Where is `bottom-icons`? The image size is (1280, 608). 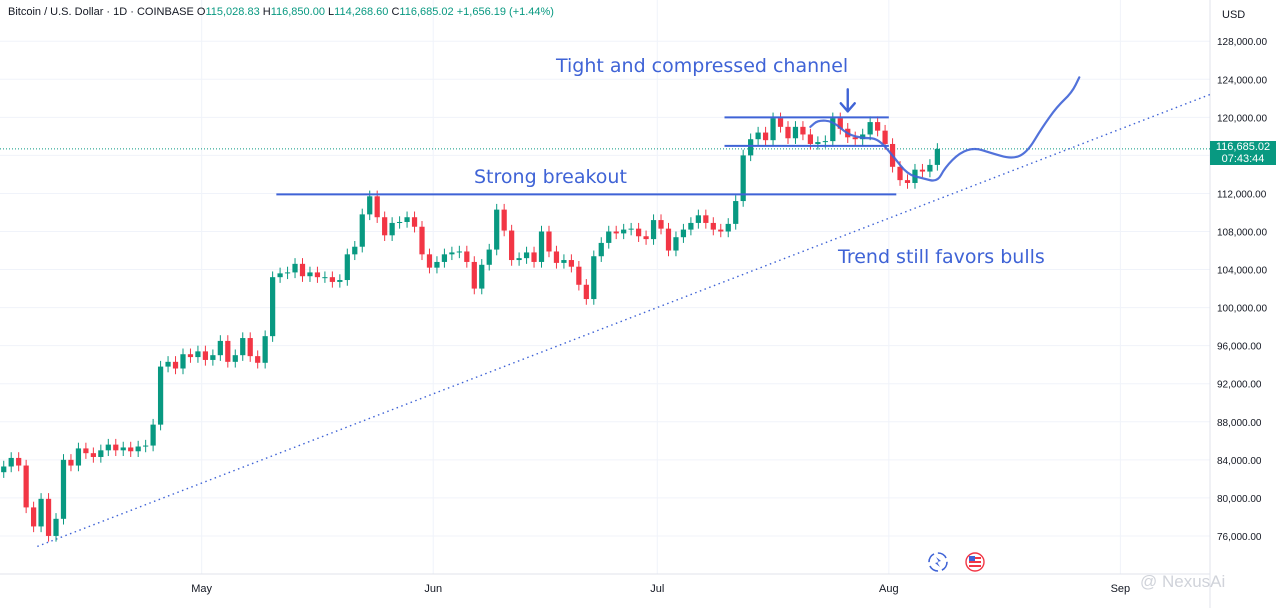
bottom-icons is located at coordinates (956, 562).